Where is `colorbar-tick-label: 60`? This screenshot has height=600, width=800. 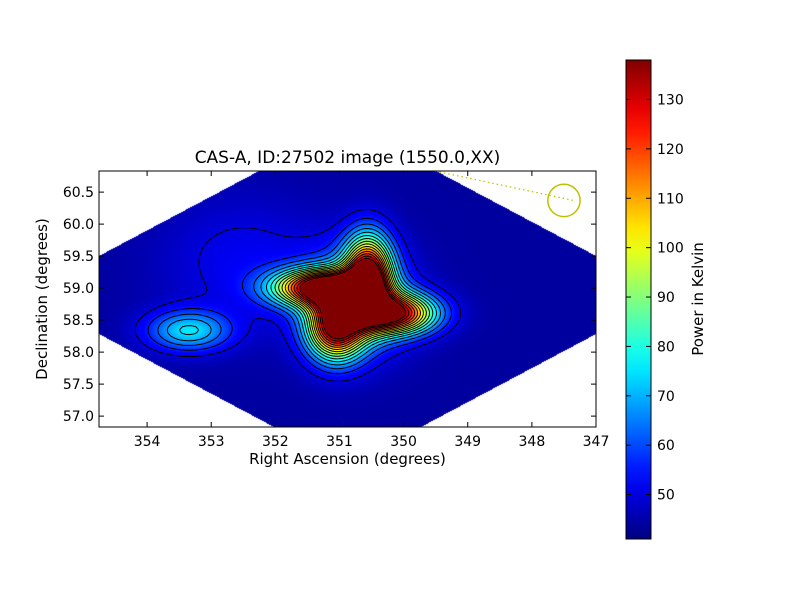 colorbar-tick-label: 60 is located at coordinates (666, 446).